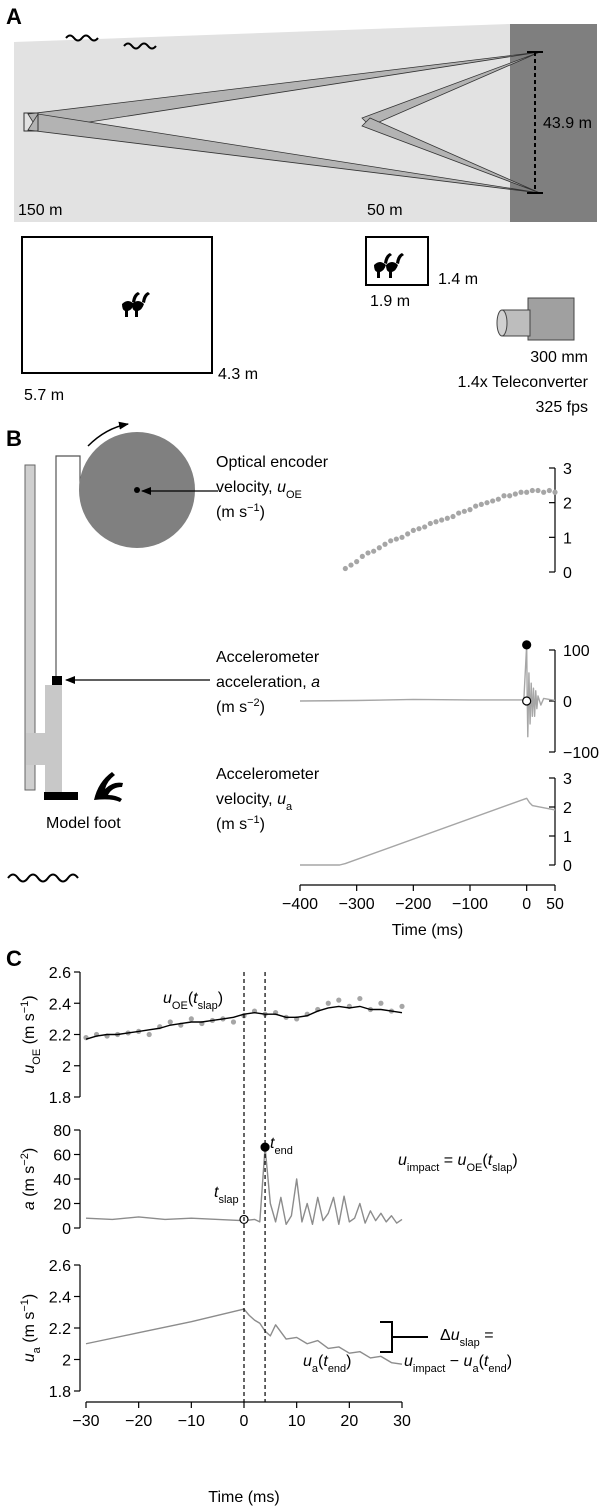 This screenshot has width=611, height=1511. What do you see at coordinates (244, 1421) in the screenshot?
I see `x-tick-label: 0` at bounding box center [244, 1421].